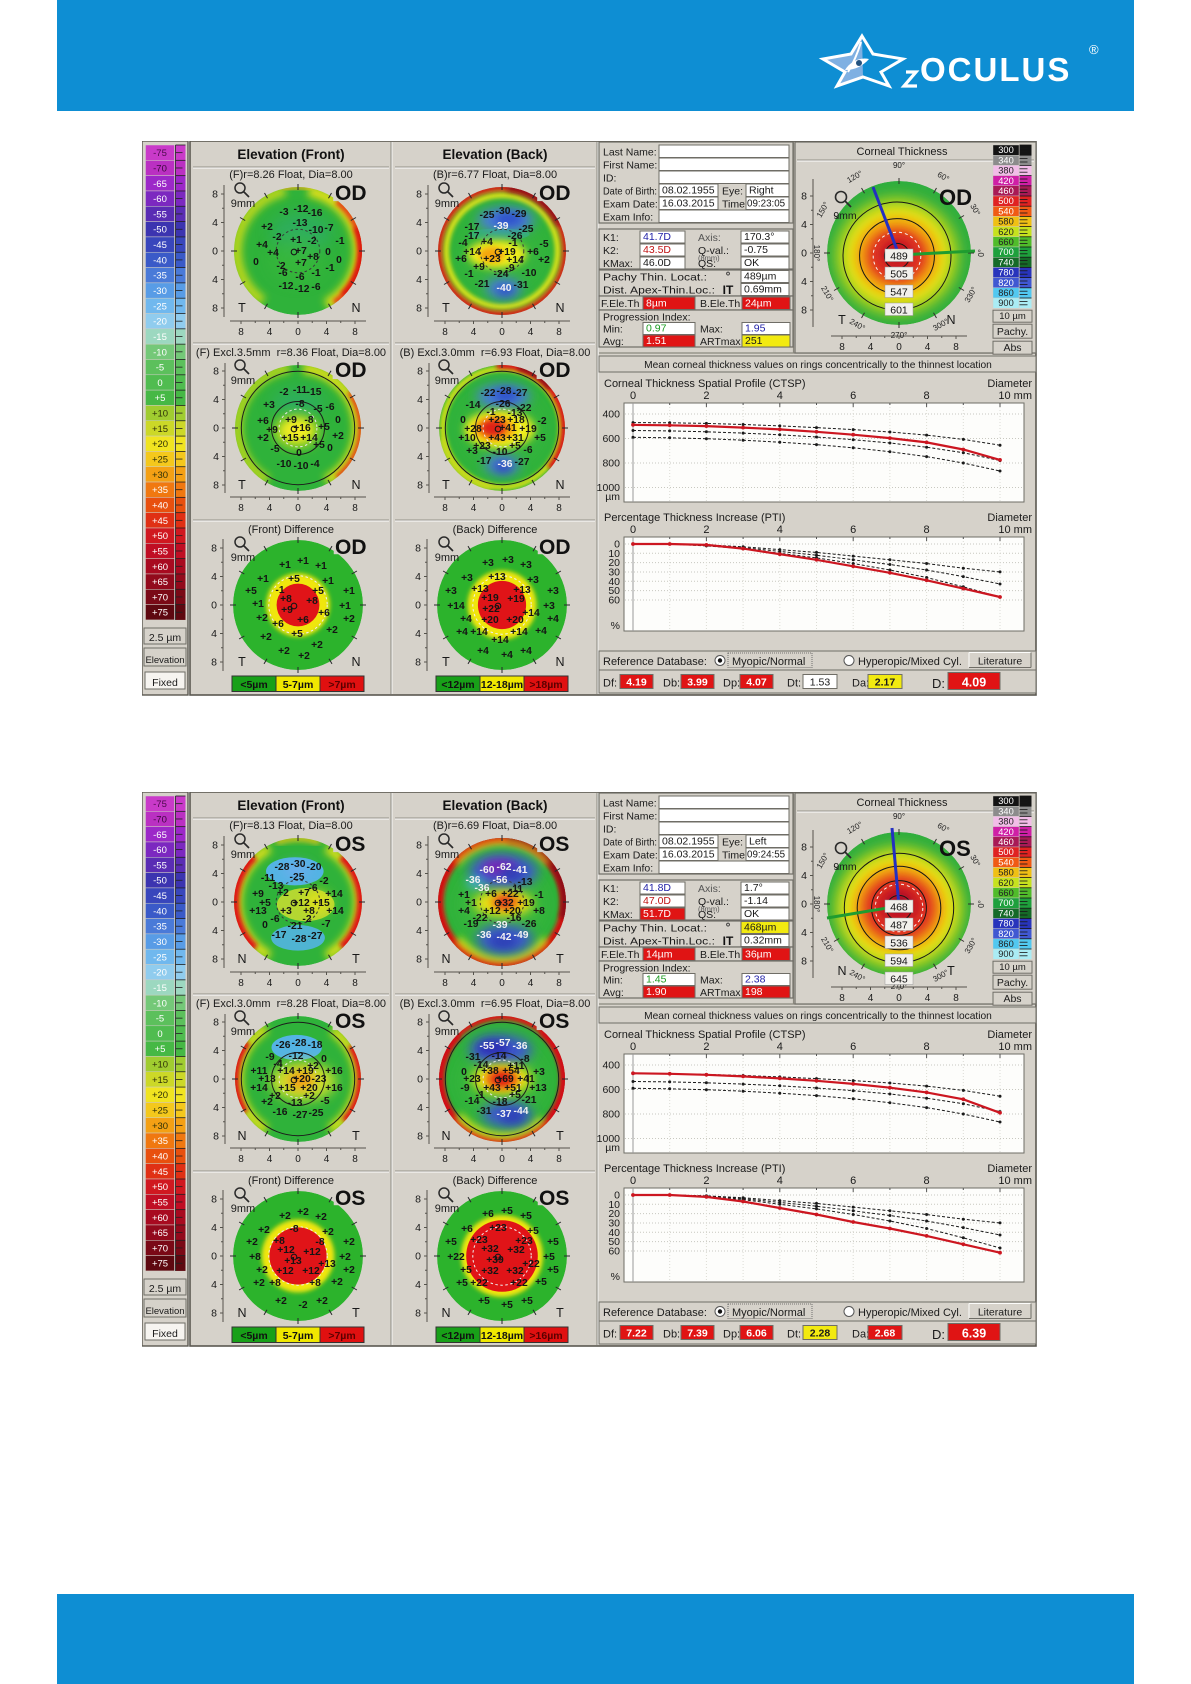  What do you see at coordinates (283, 392) in the screenshot?
I see `svg-text: -2` at bounding box center [283, 392].